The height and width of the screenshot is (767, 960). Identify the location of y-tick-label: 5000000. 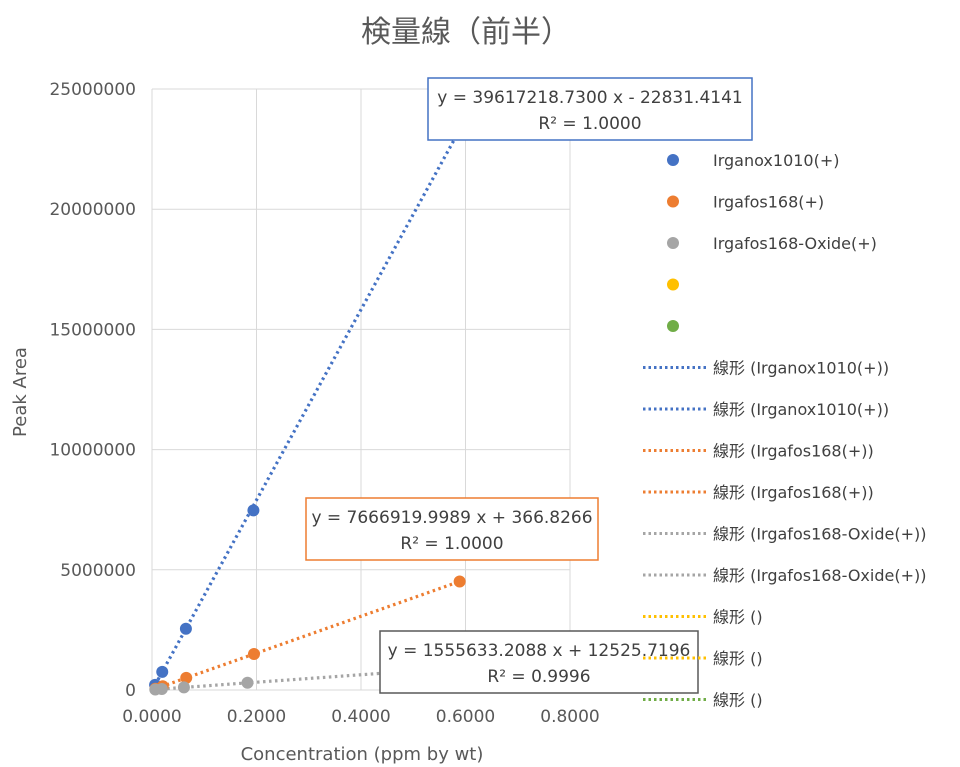
(98, 571).